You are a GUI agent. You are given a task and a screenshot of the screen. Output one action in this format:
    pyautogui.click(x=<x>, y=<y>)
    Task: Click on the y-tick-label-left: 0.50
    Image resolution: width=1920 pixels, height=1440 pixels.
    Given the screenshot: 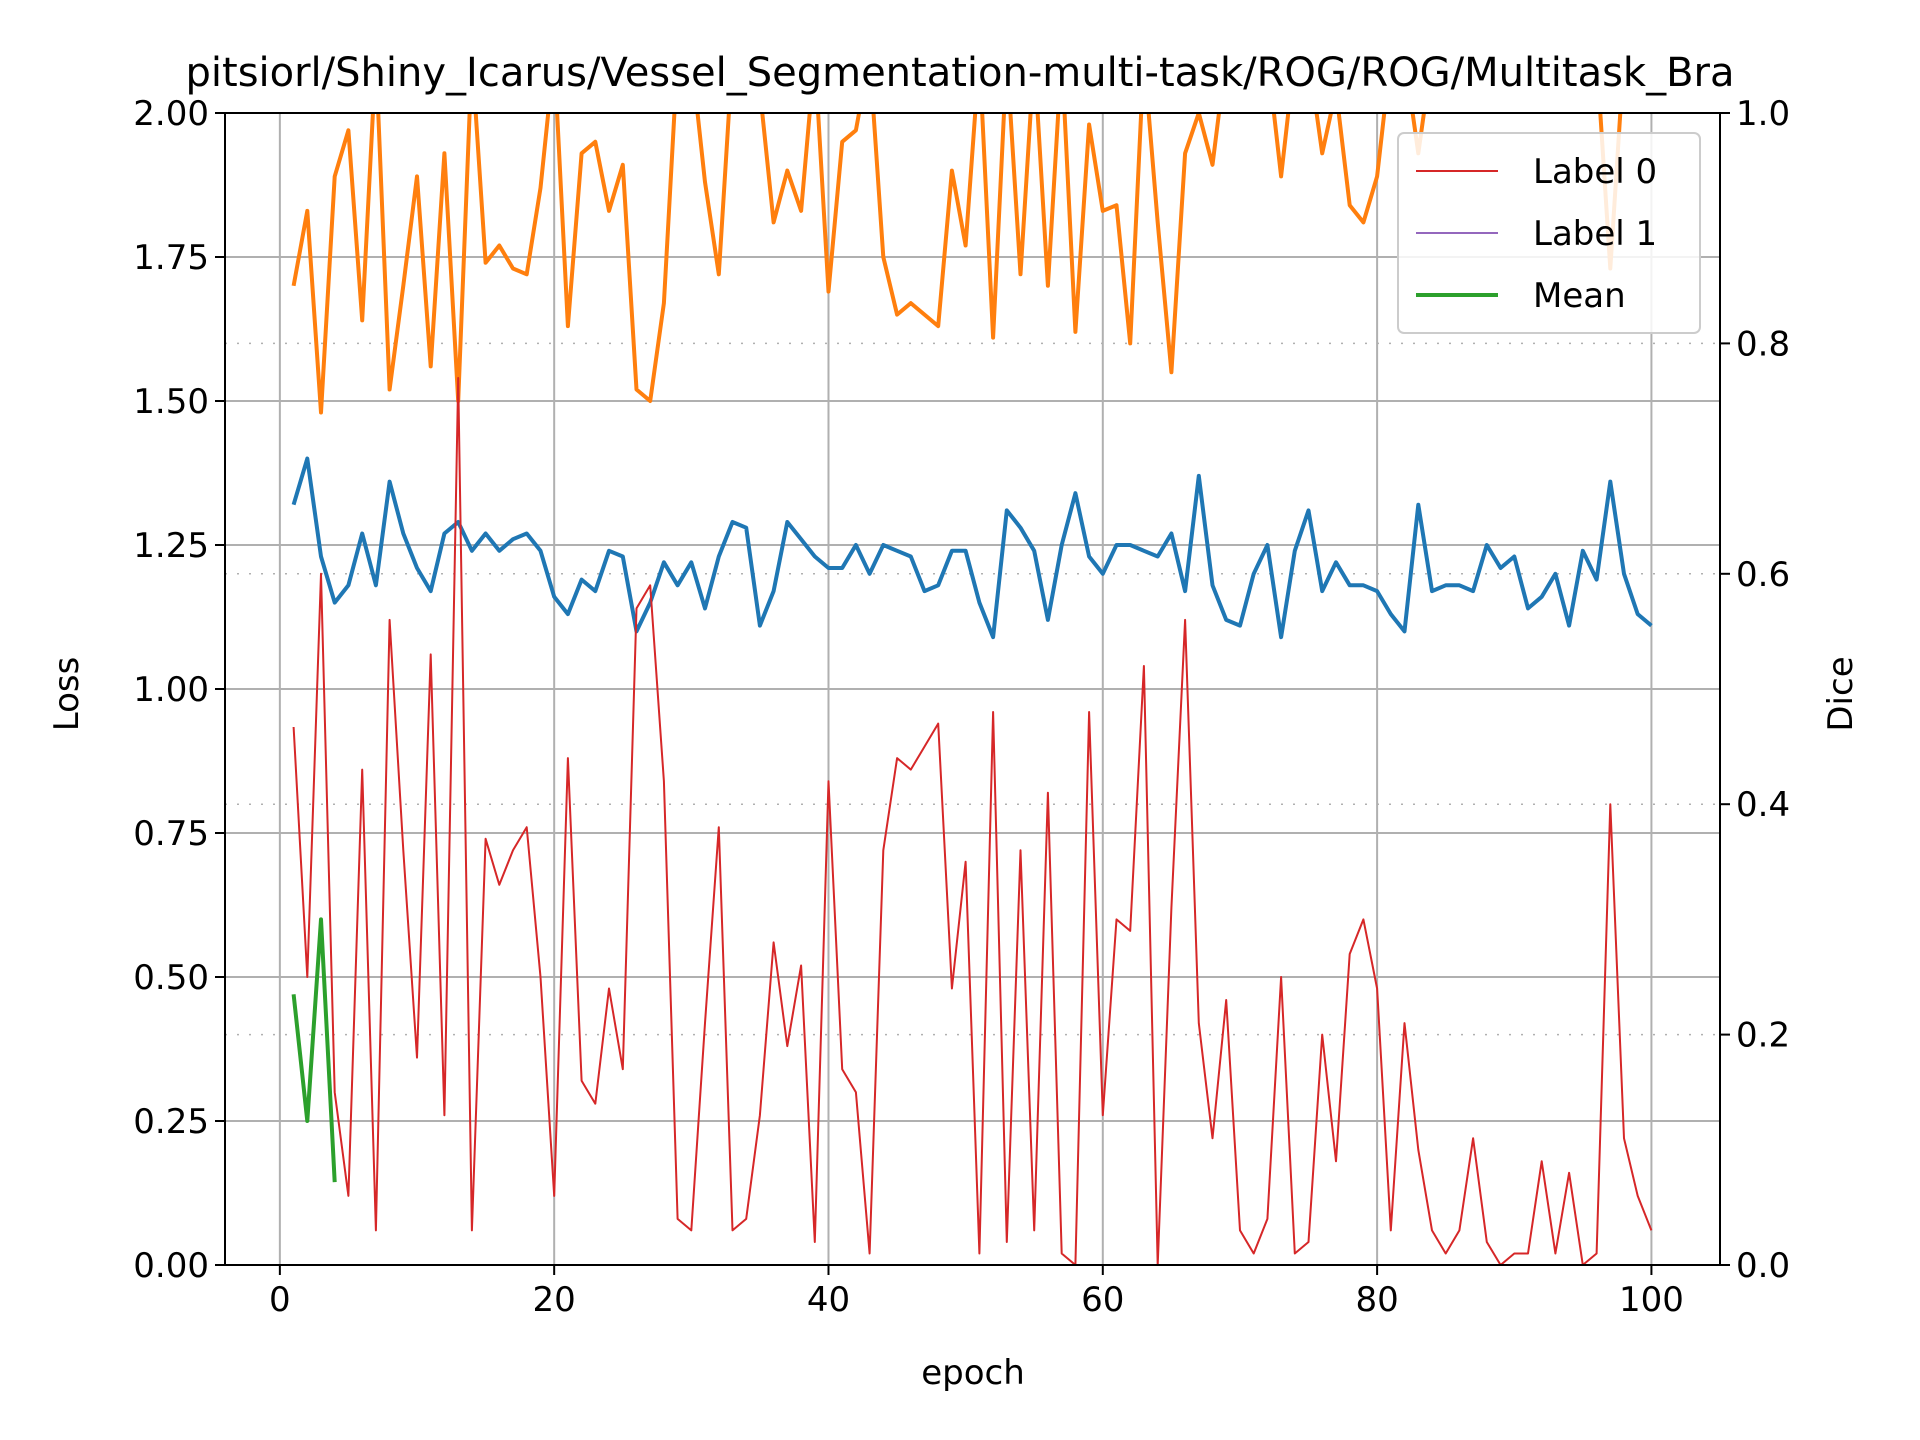 What is the action you would take?
    pyautogui.click(x=171, y=978)
    